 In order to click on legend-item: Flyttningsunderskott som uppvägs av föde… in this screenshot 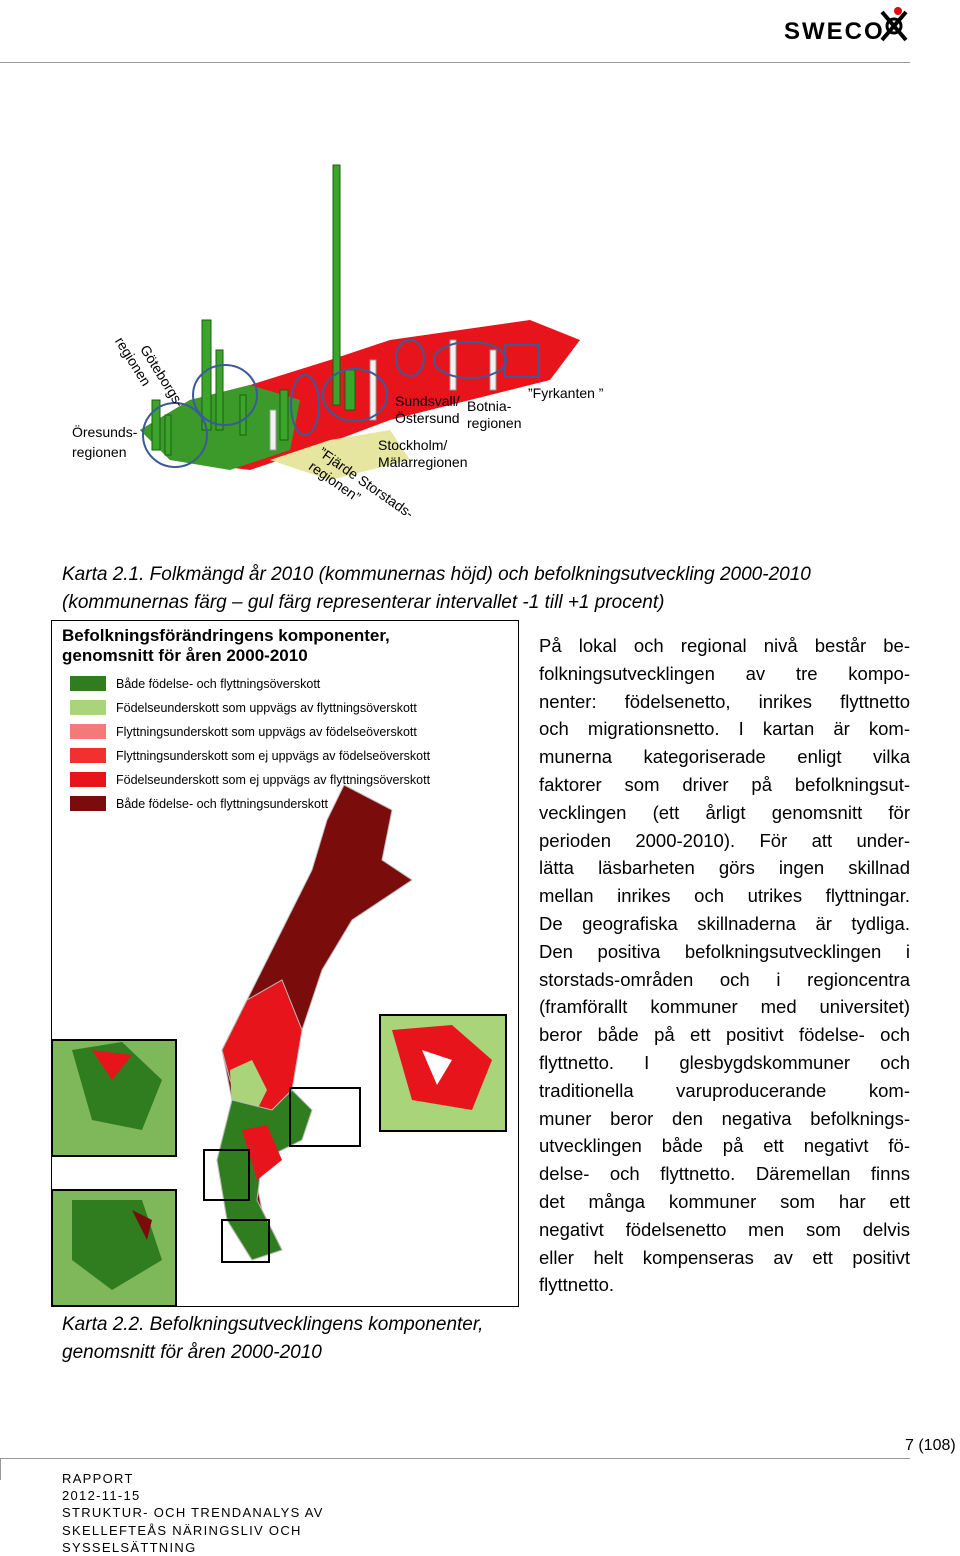, I will do `click(243, 731)`.